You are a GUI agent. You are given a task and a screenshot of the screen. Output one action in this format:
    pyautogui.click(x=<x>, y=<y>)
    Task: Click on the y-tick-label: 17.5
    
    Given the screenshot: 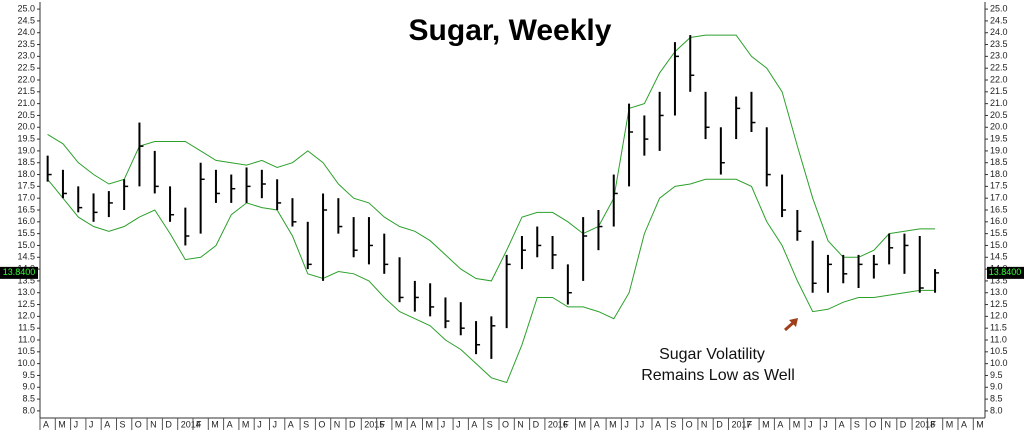 What is the action you would take?
    pyautogui.click(x=26, y=186)
    